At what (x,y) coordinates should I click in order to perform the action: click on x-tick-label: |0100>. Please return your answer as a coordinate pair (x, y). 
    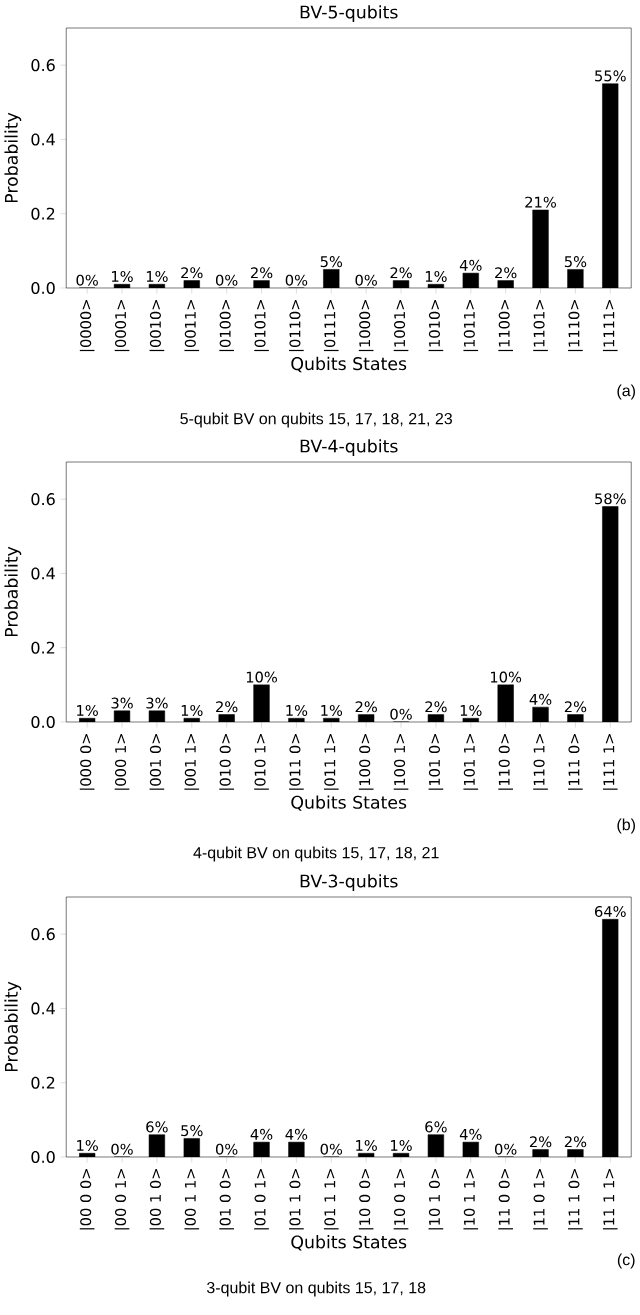
    Looking at the image, I should click on (226, 325).